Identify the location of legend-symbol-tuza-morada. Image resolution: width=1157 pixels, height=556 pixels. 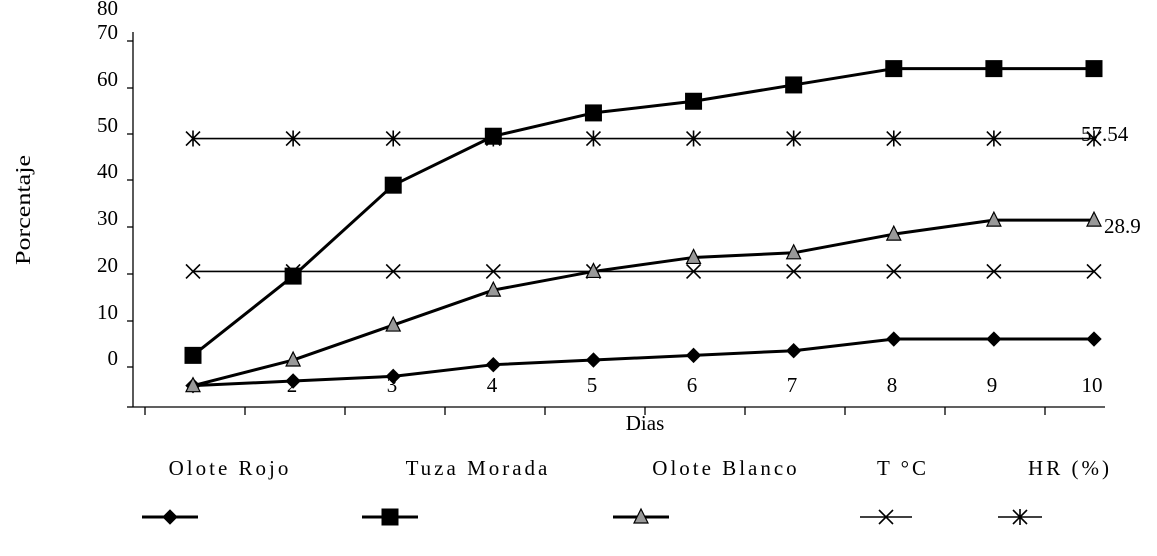
(390, 517).